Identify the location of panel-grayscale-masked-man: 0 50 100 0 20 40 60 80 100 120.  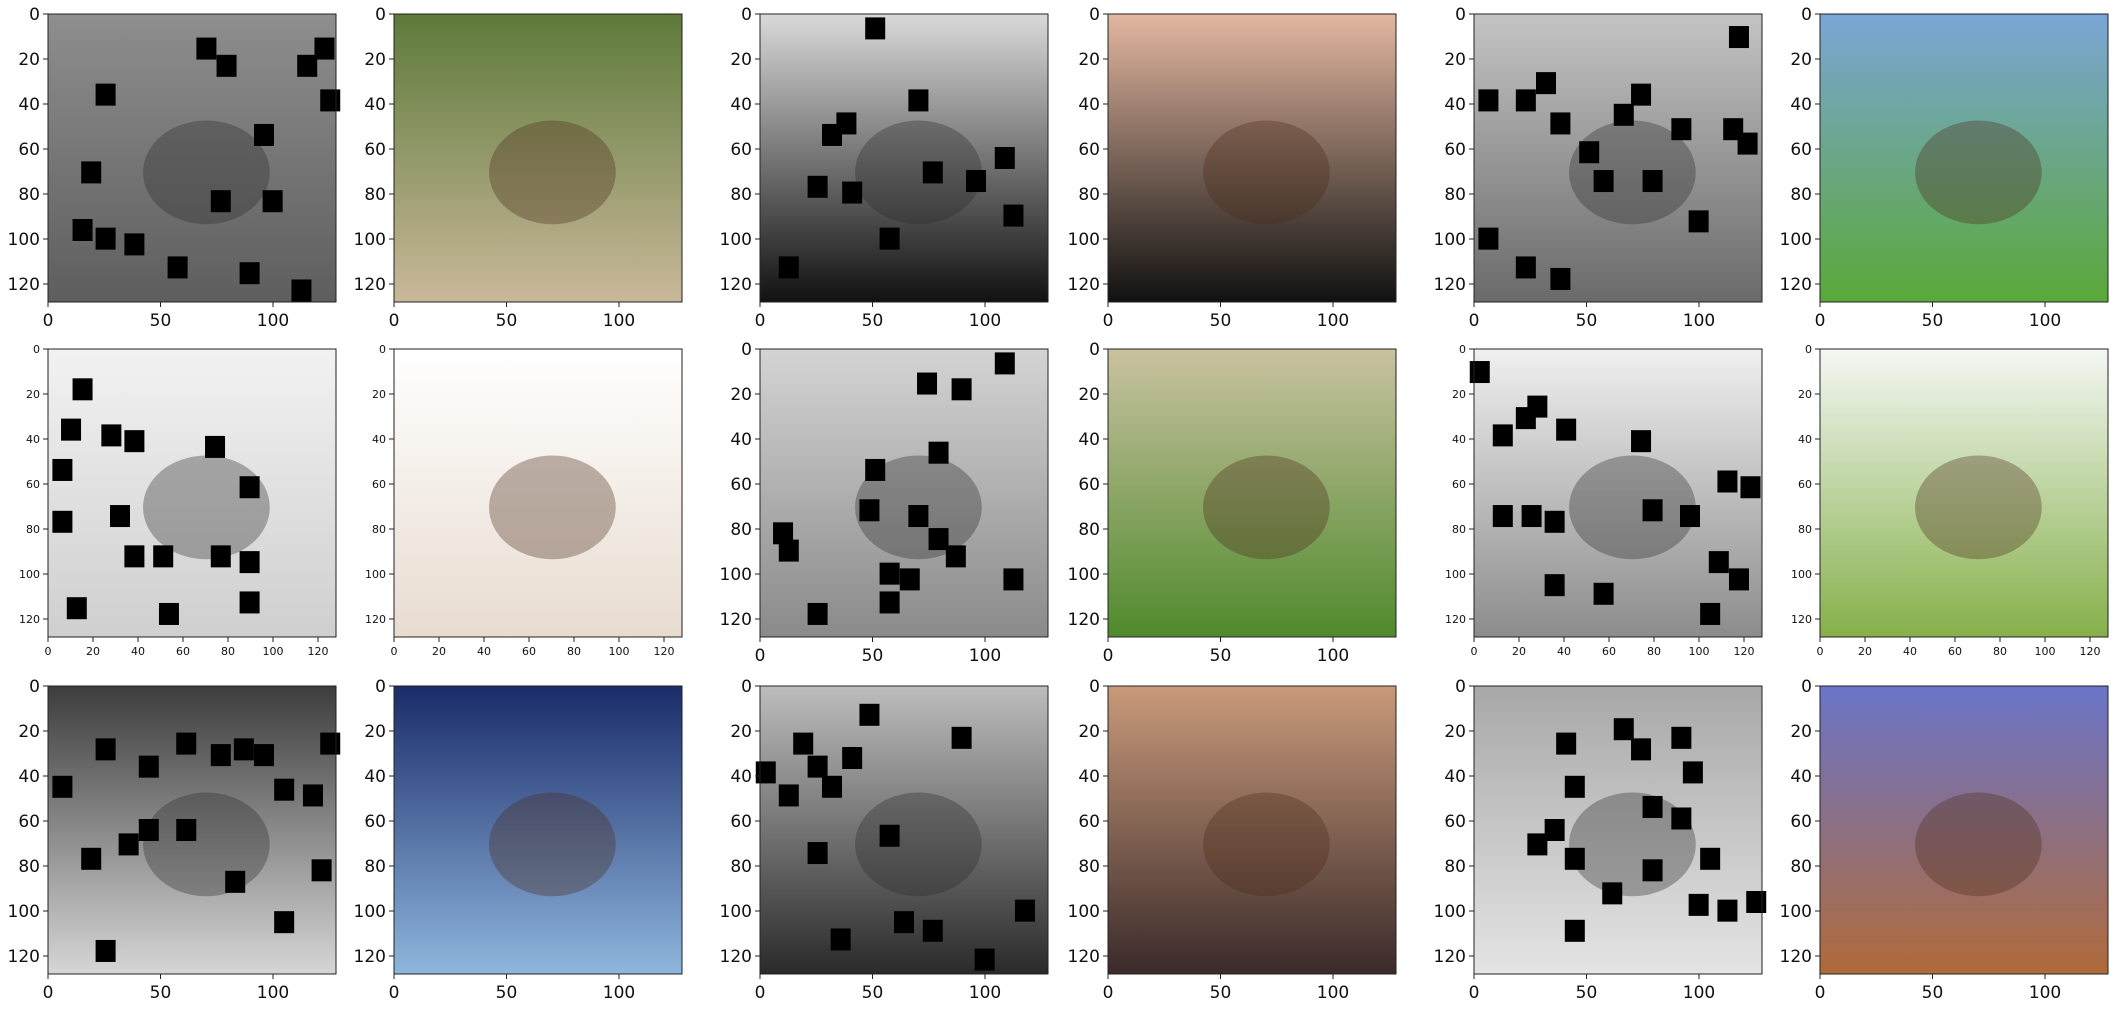
(884, 840).